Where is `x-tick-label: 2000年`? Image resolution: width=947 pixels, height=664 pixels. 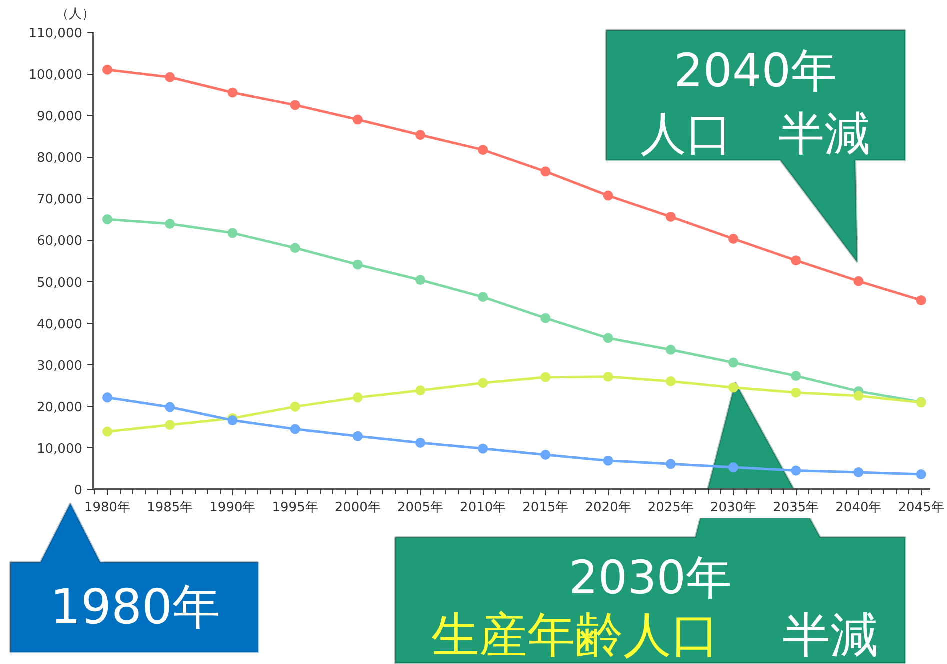 x-tick-label: 2000年 is located at coordinates (357, 508).